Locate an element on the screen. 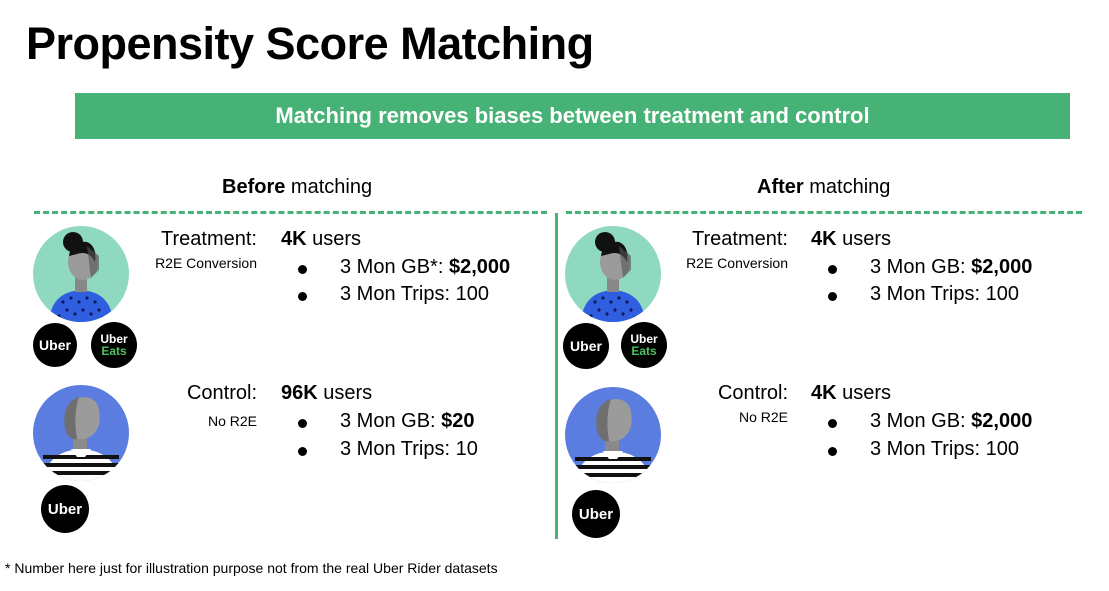 This screenshot has width=1109, height=591. after-control-label: Control: is located at coordinates (752, 393).